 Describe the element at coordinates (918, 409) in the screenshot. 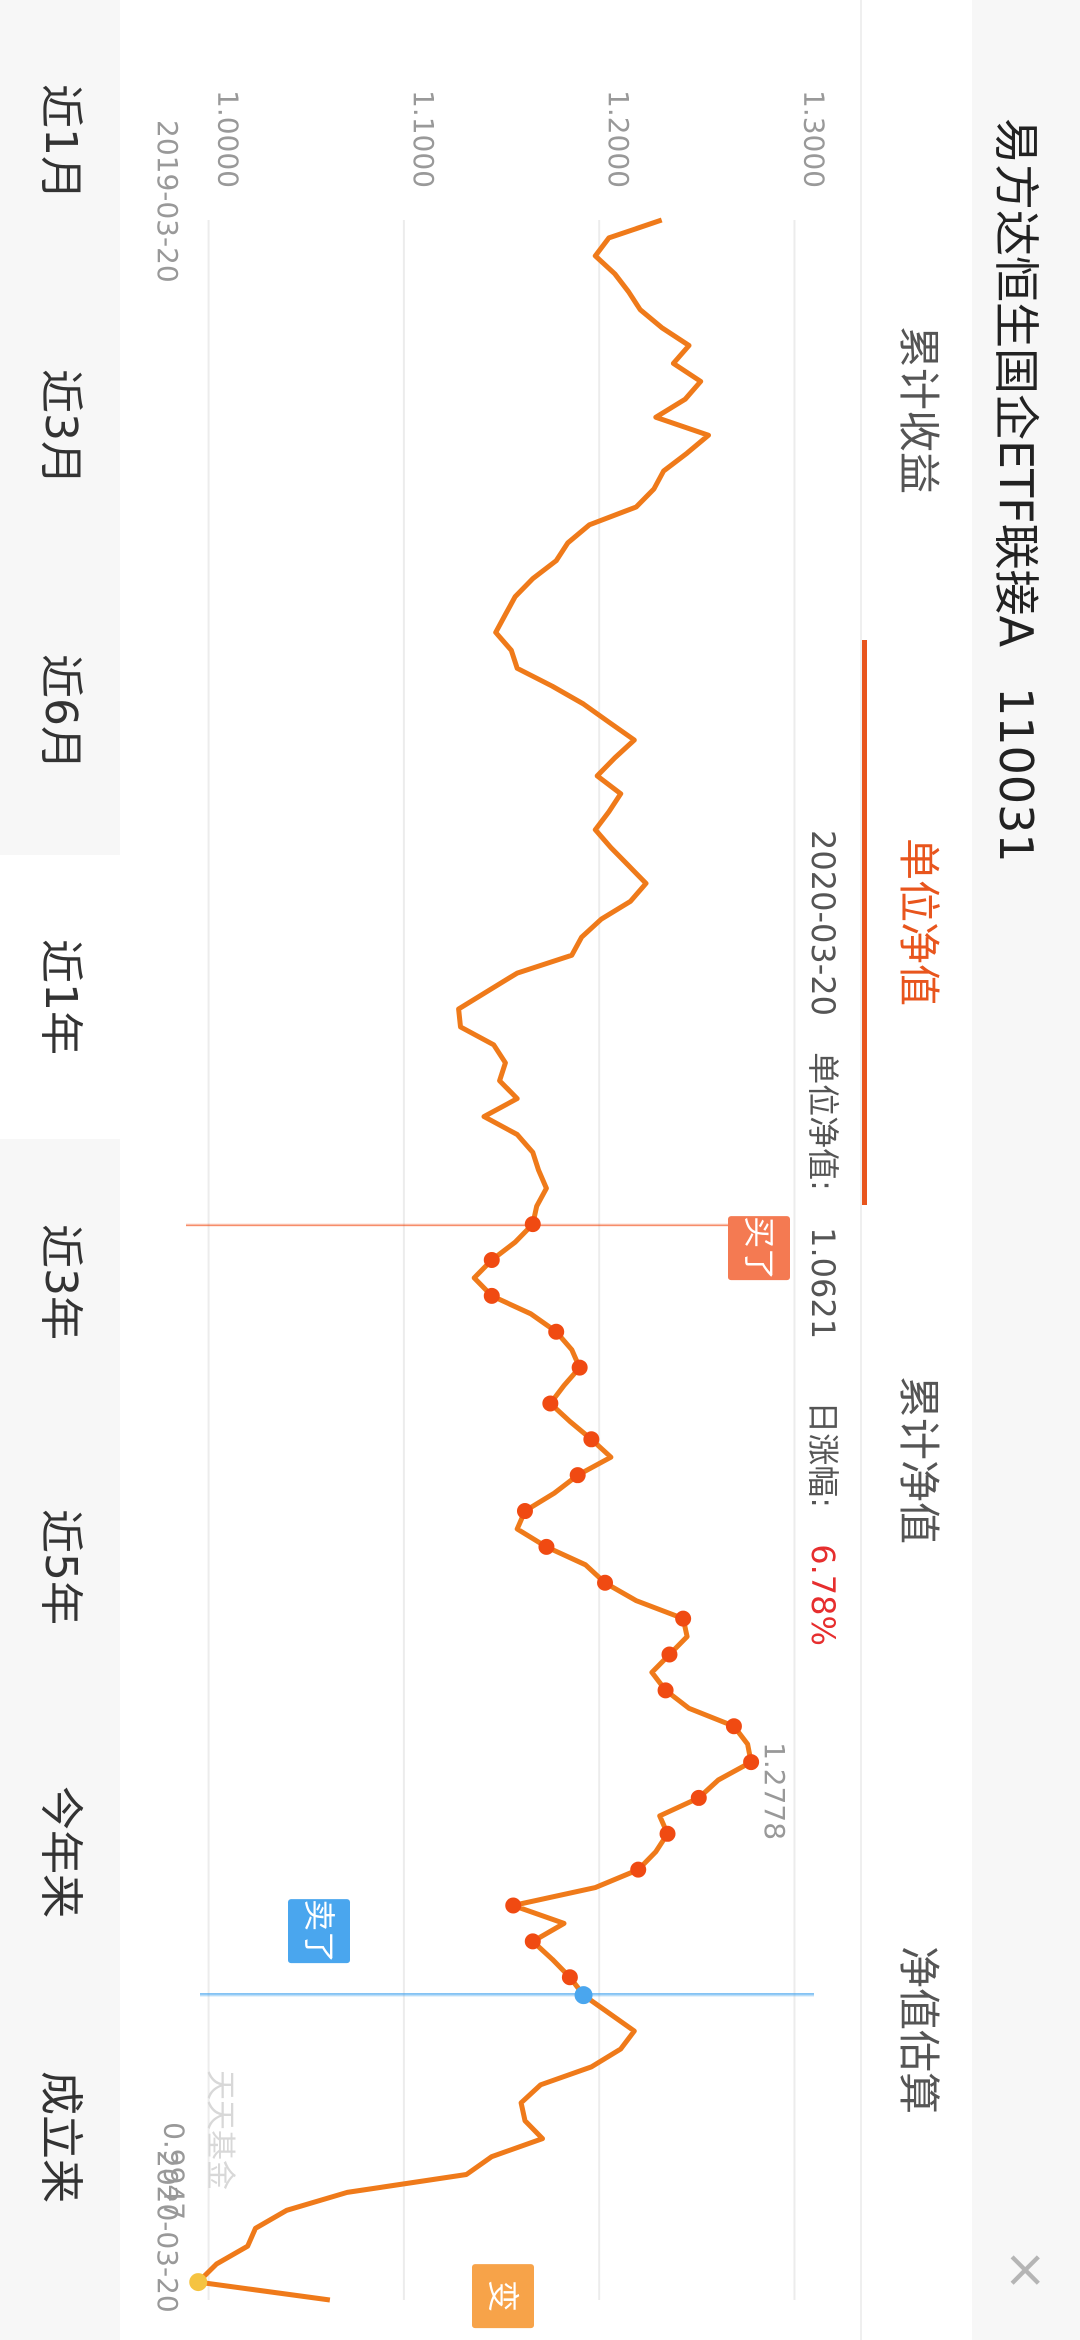

I see `tab-cumulative-return: 累计收益` at that location.